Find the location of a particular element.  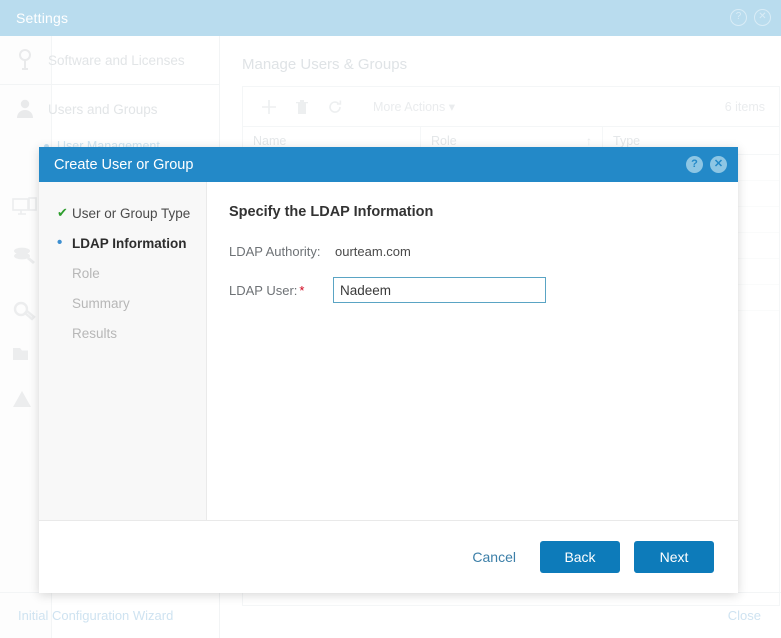

sidebar-item-label: Software and Licenses is located at coordinates (116, 60).